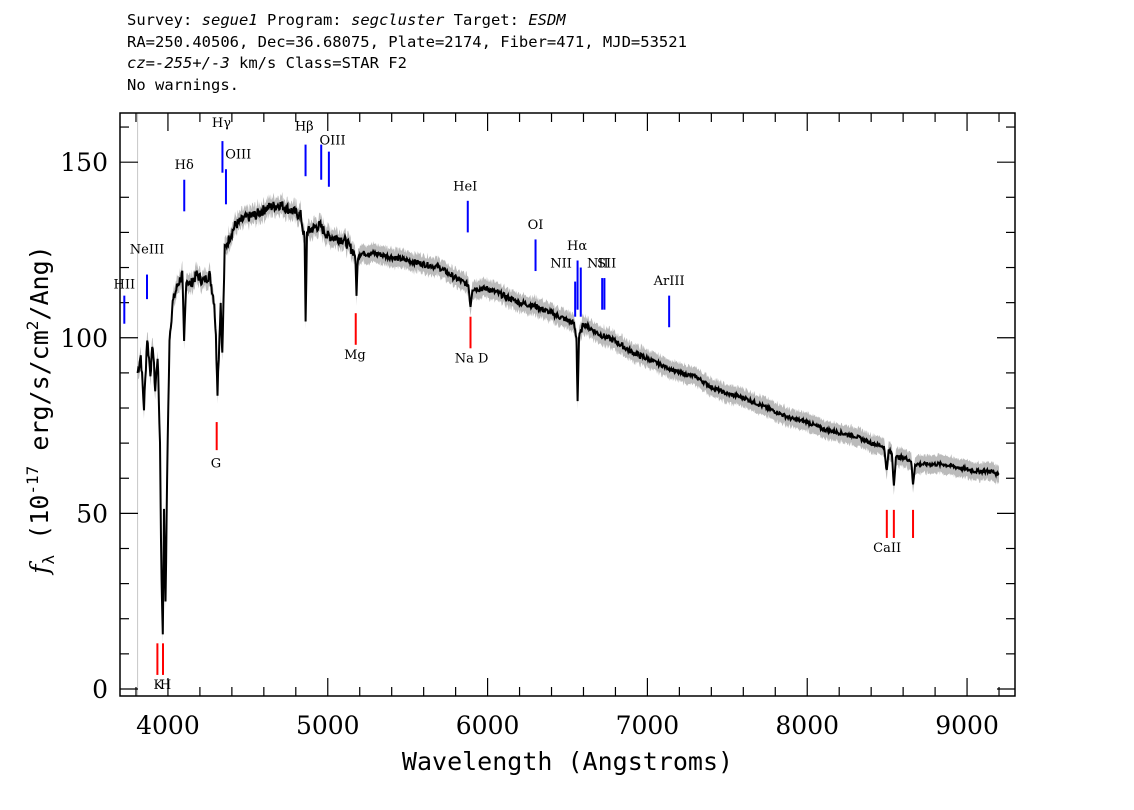 This screenshot has width=1134, height=810. What do you see at coordinates (158, 685) in the screenshot?
I see `absorption-line-label: K` at bounding box center [158, 685].